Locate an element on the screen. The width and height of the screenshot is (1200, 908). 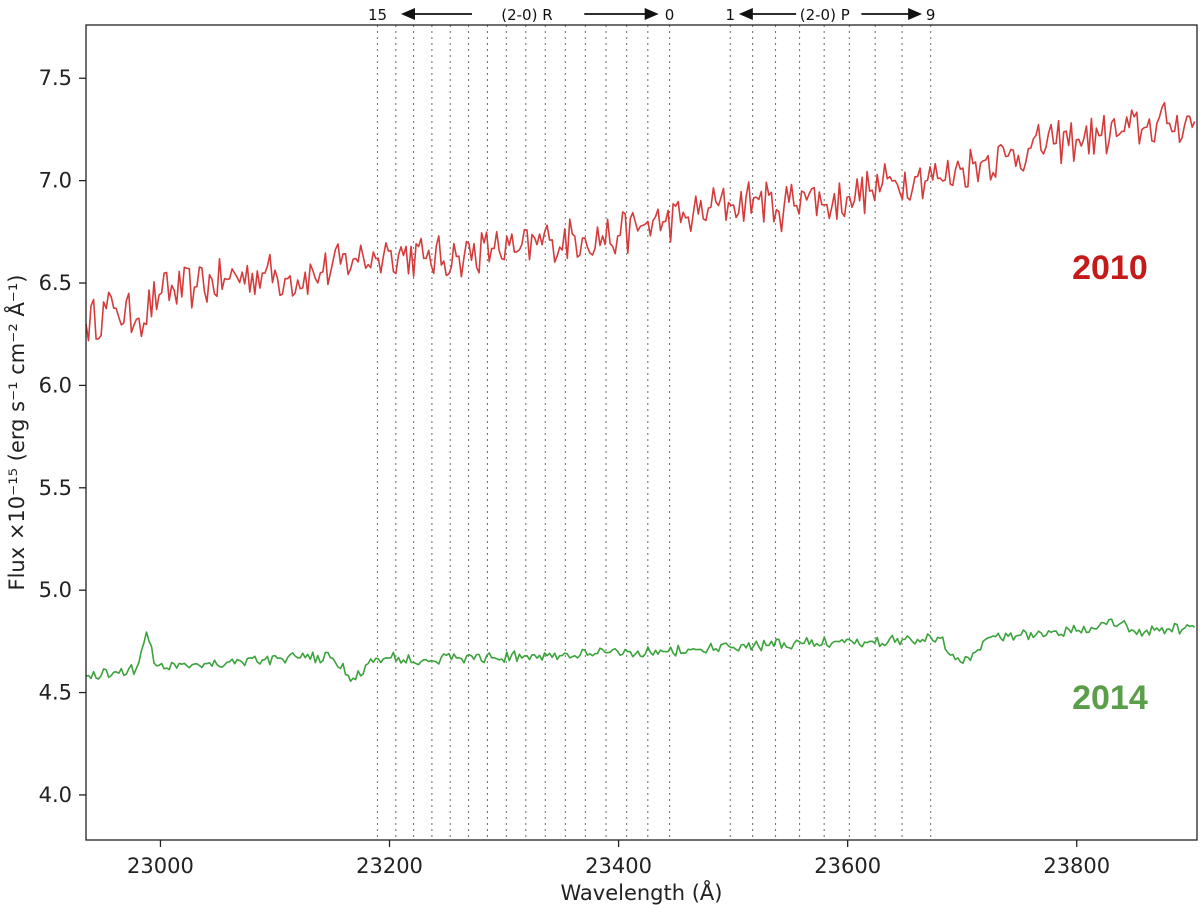
x-axis-label: Wavelength (Å) is located at coordinates (641, 892).